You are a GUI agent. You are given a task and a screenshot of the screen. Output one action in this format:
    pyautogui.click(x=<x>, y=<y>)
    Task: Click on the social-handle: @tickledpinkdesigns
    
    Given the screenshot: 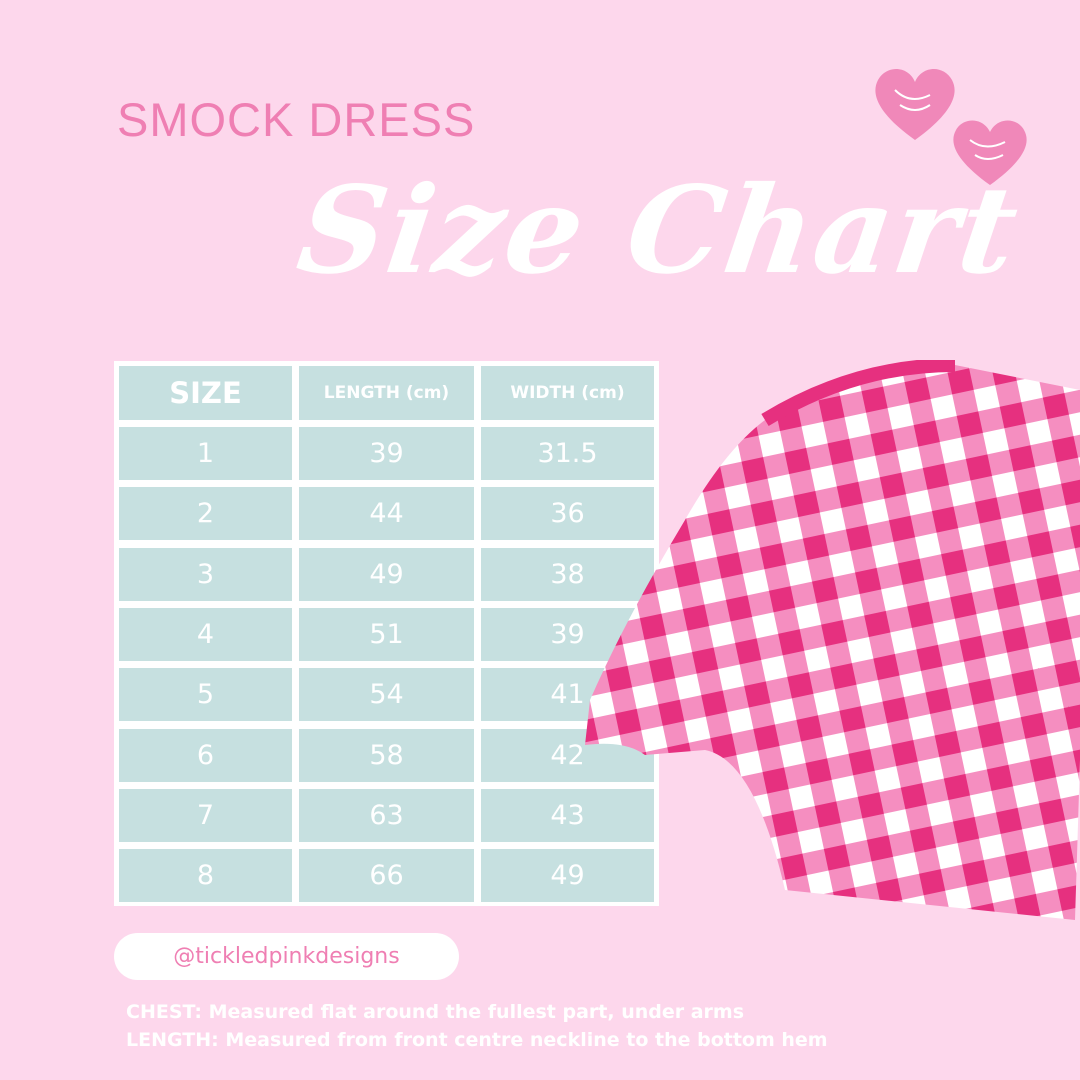 What is the action you would take?
    pyautogui.click(x=286, y=956)
    